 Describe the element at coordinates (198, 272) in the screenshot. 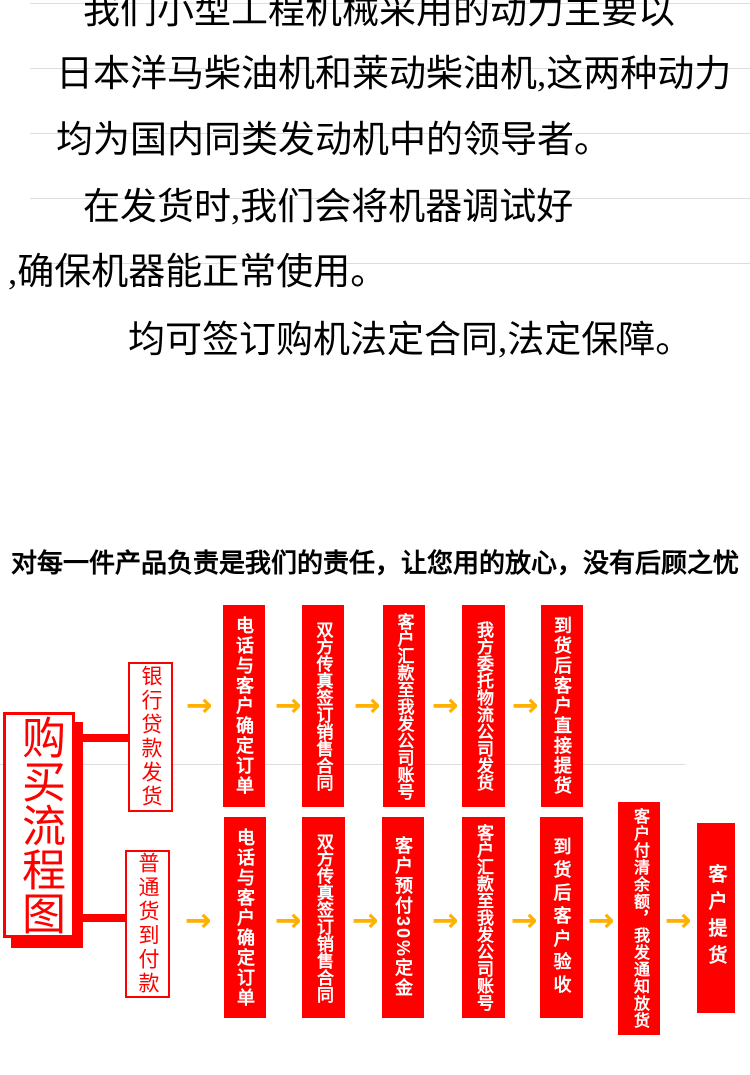

I see `intro-line: ,确保机器能正常使用。` at that location.